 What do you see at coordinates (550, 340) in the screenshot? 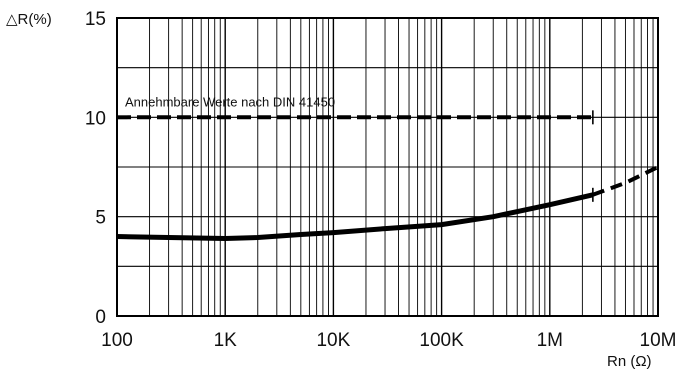
I see `x-tick-label: 1M` at bounding box center [550, 340].